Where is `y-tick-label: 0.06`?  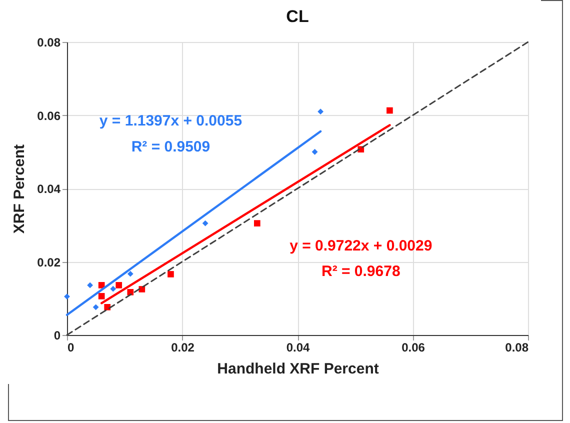
y-tick-label: 0.06 is located at coordinates (49, 115).